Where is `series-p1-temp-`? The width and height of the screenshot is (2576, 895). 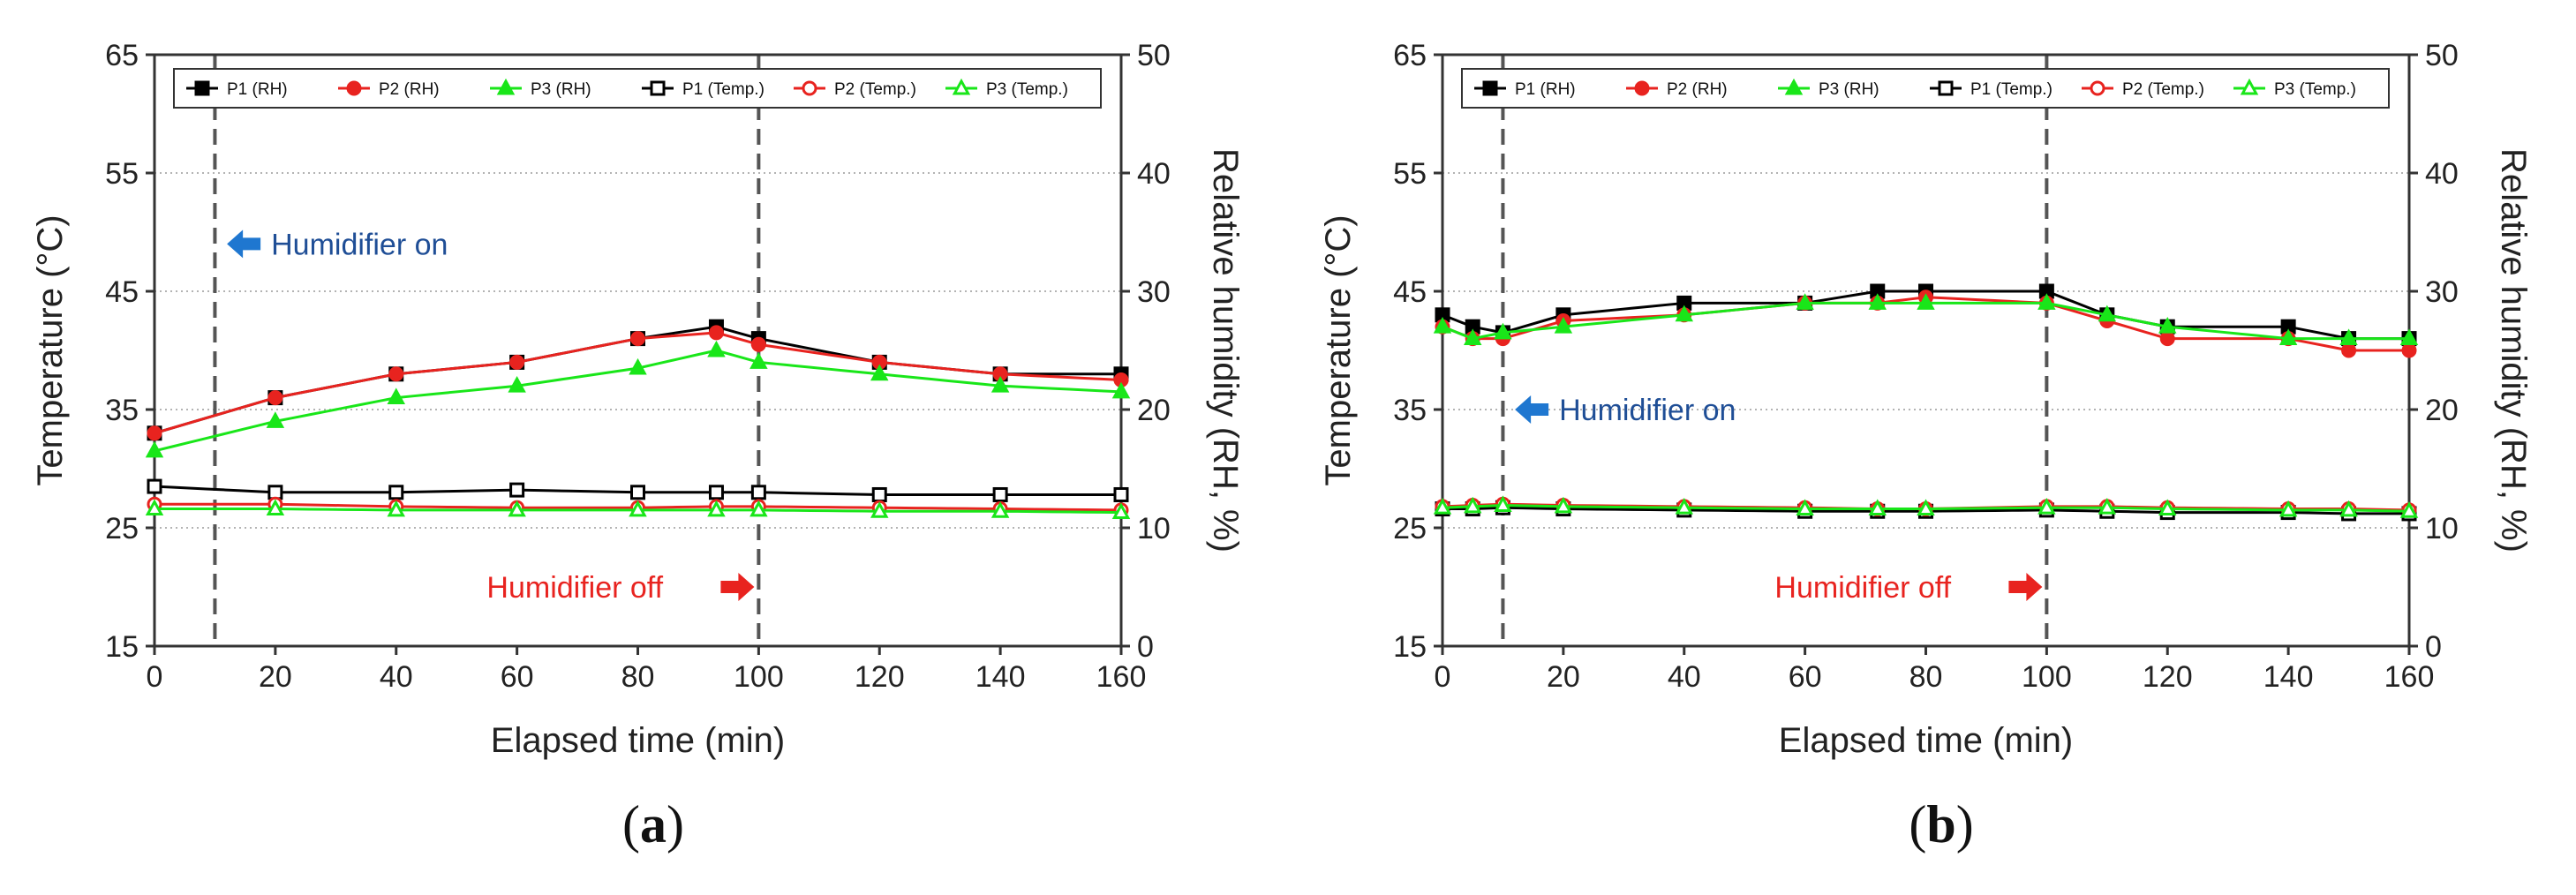
series-p1-temp- is located at coordinates (638, 490).